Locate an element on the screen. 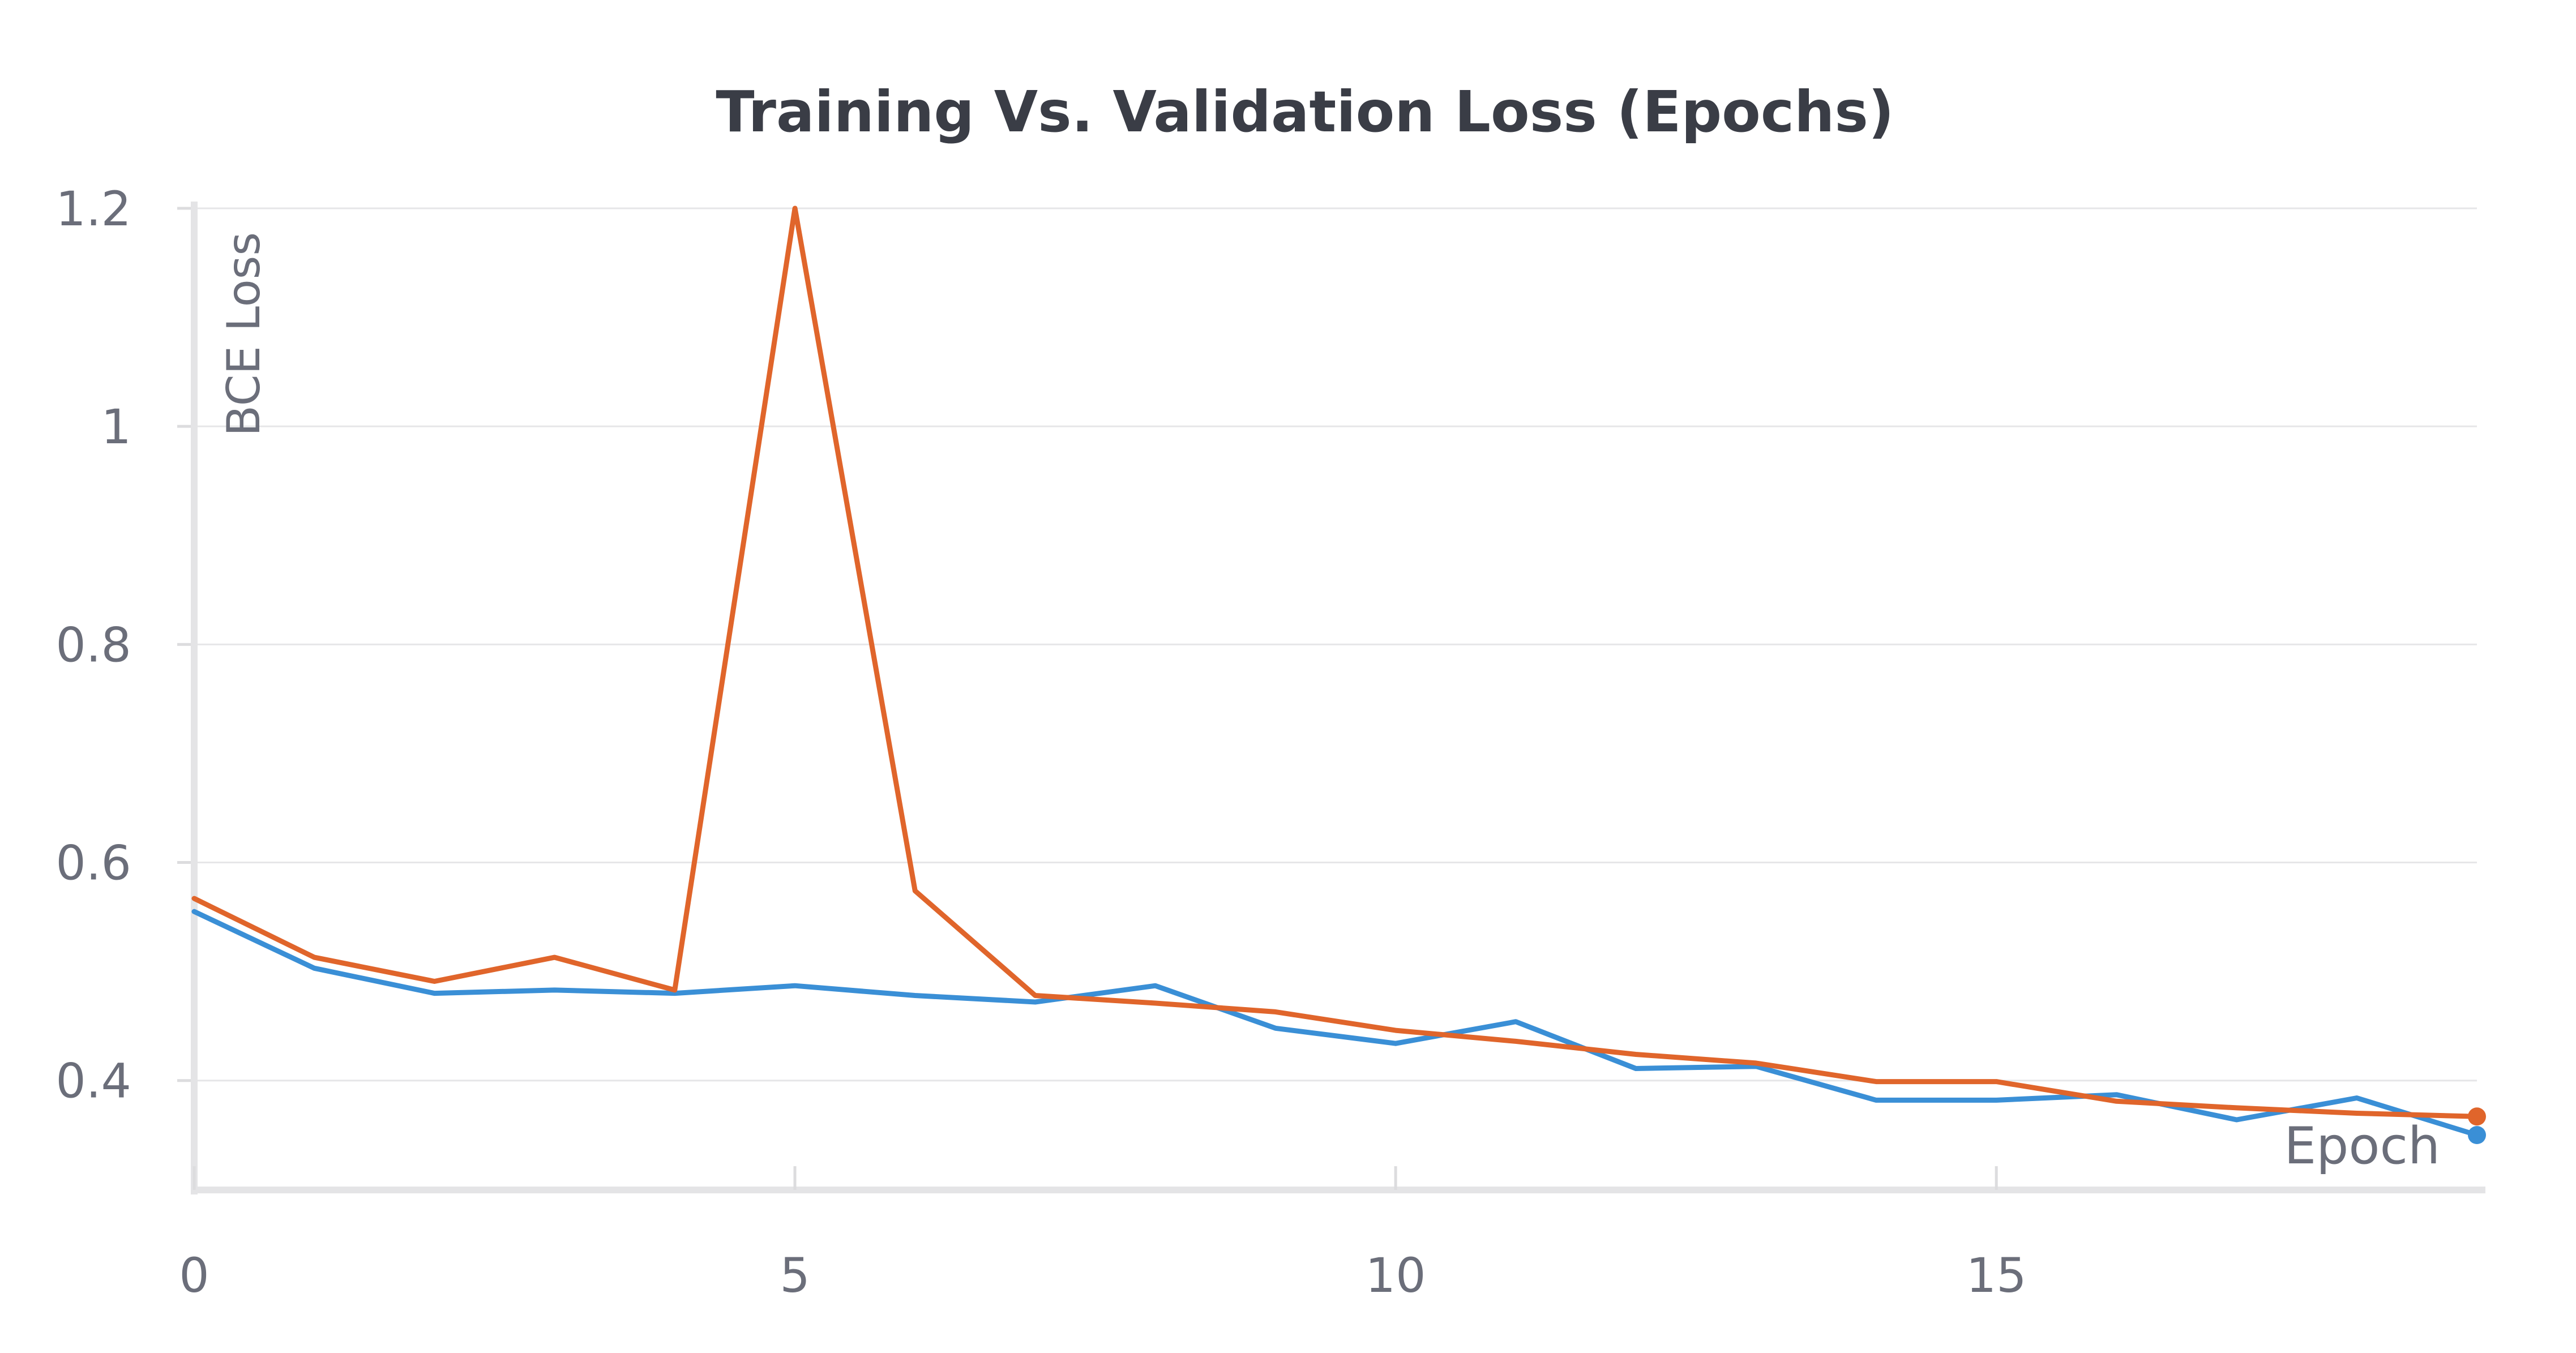 The height and width of the screenshot is (1353, 2576). x-tick-label: 0 is located at coordinates (194, 1275).